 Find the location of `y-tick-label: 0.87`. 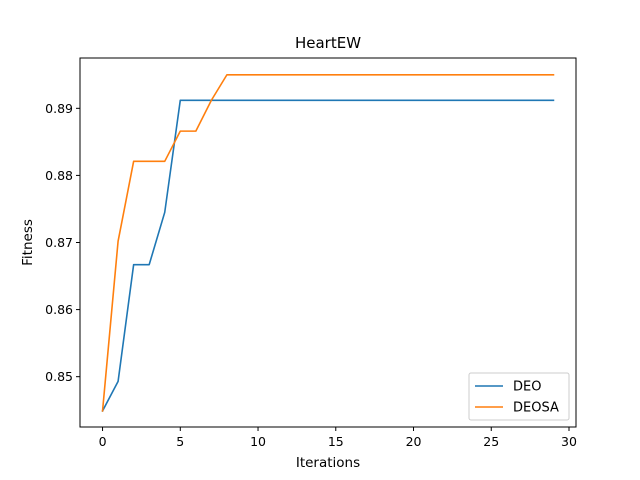

y-tick-label: 0.87 is located at coordinates (59, 242).